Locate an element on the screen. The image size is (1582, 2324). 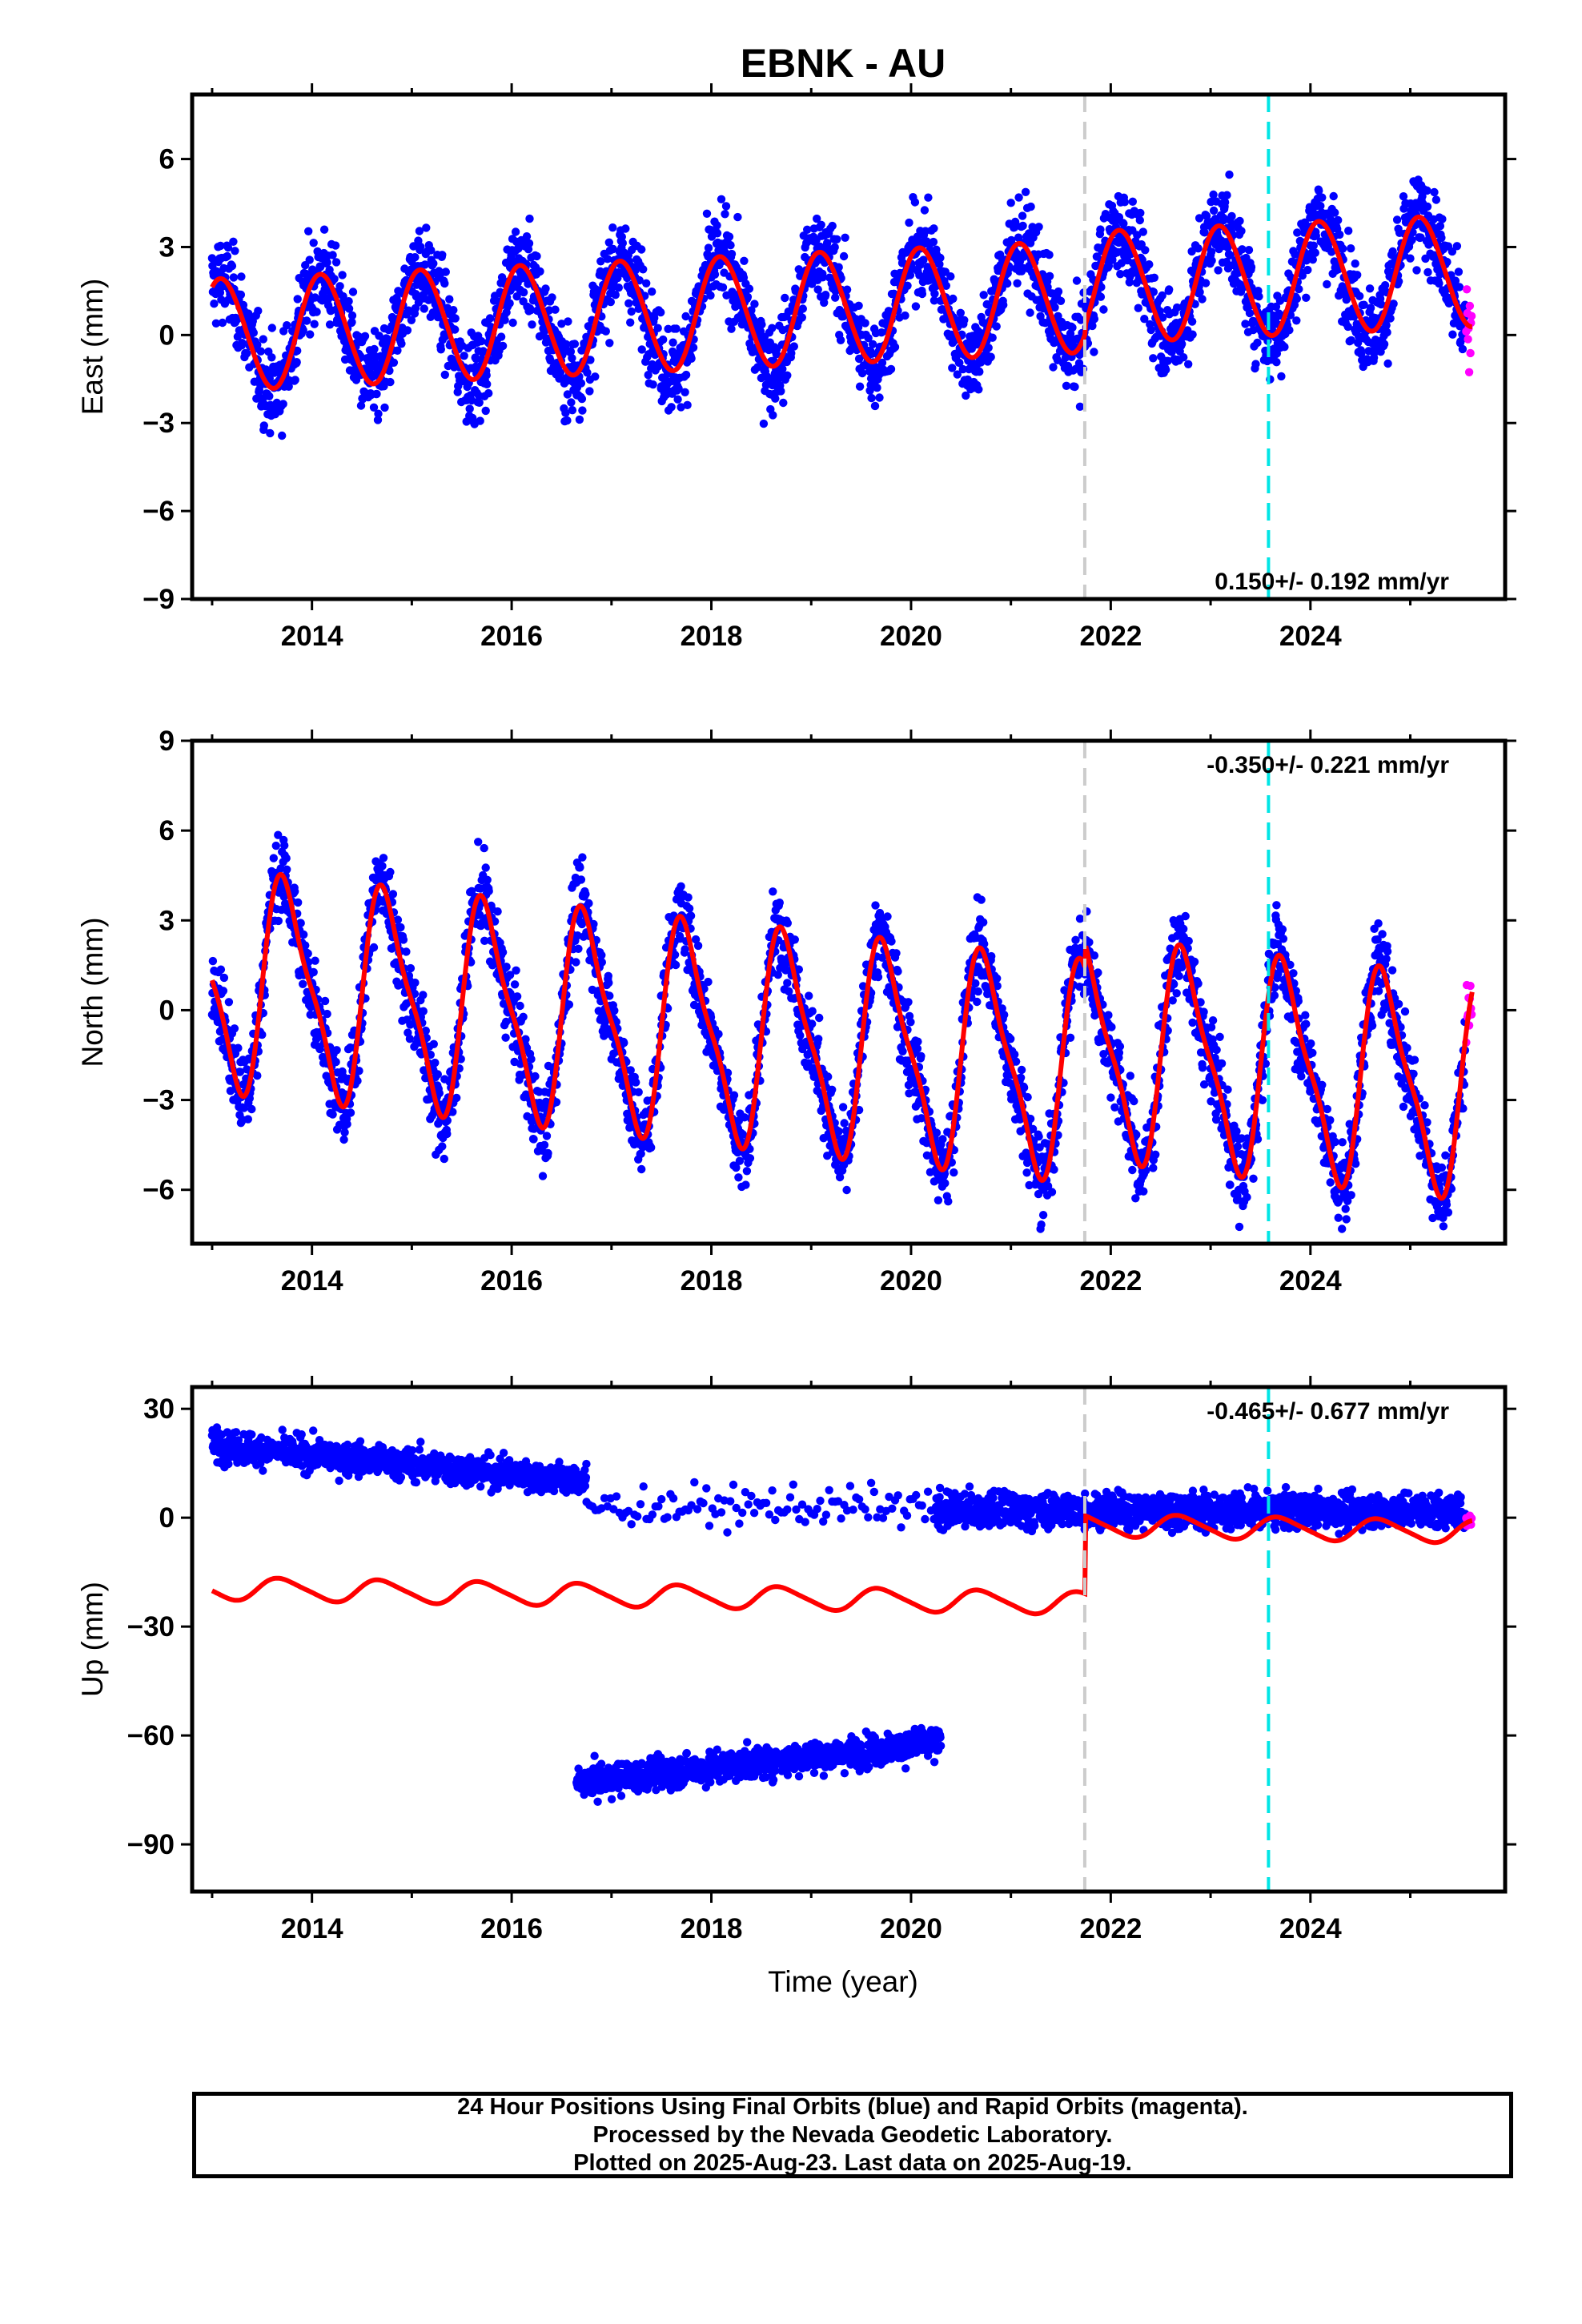
data-points is located at coordinates (842, 305).